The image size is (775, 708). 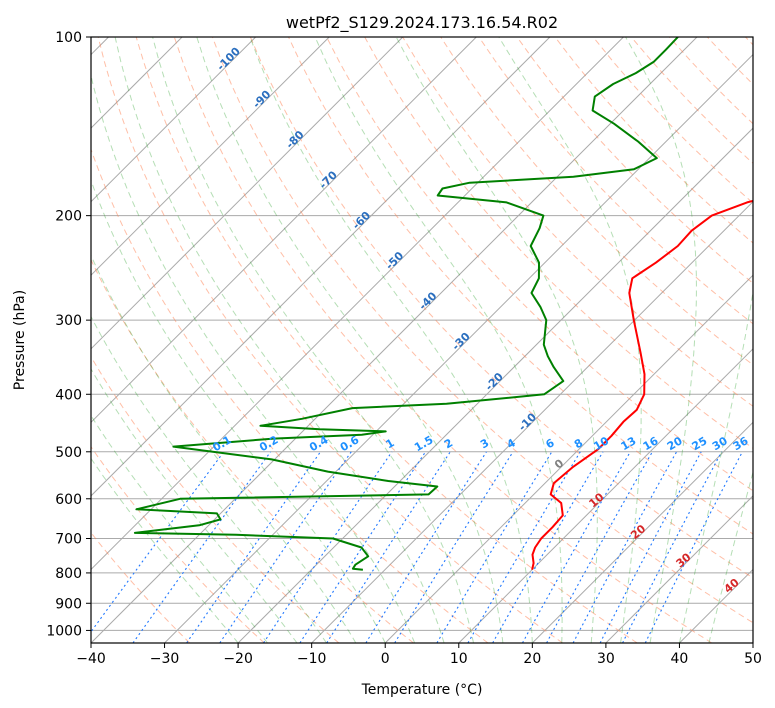 What do you see at coordinates (422, 23) in the screenshot?
I see `chart-title: wetPf2_S129.2024.173.16.54.R02` at bounding box center [422, 23].